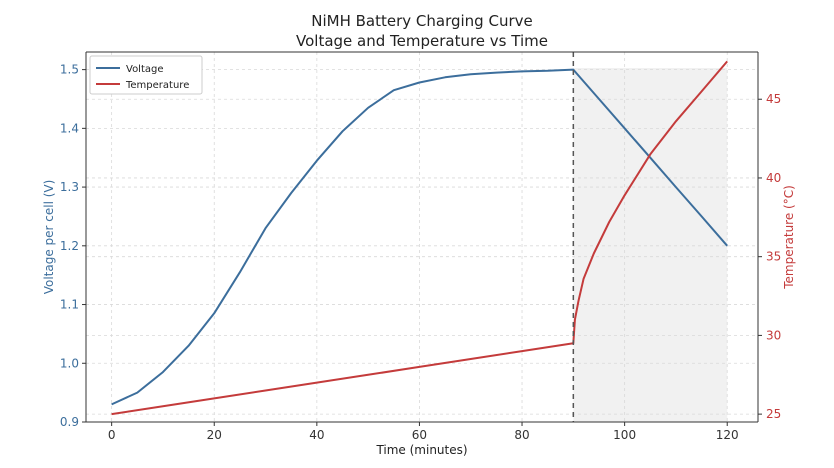 Image resolution: width=834 pixels, height=468 pixels. I want to click on legend-label-voltage: Voltage, so click(145, 69).